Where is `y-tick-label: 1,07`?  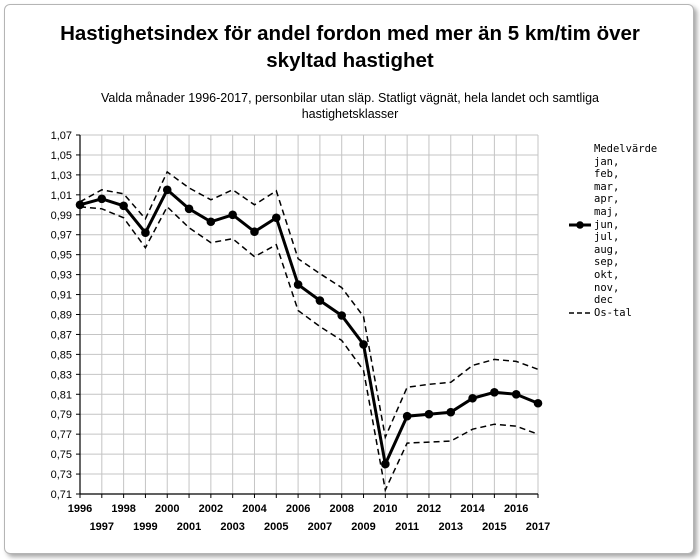
y-tick-label: 1,07 is located at coordinates (61, 136).